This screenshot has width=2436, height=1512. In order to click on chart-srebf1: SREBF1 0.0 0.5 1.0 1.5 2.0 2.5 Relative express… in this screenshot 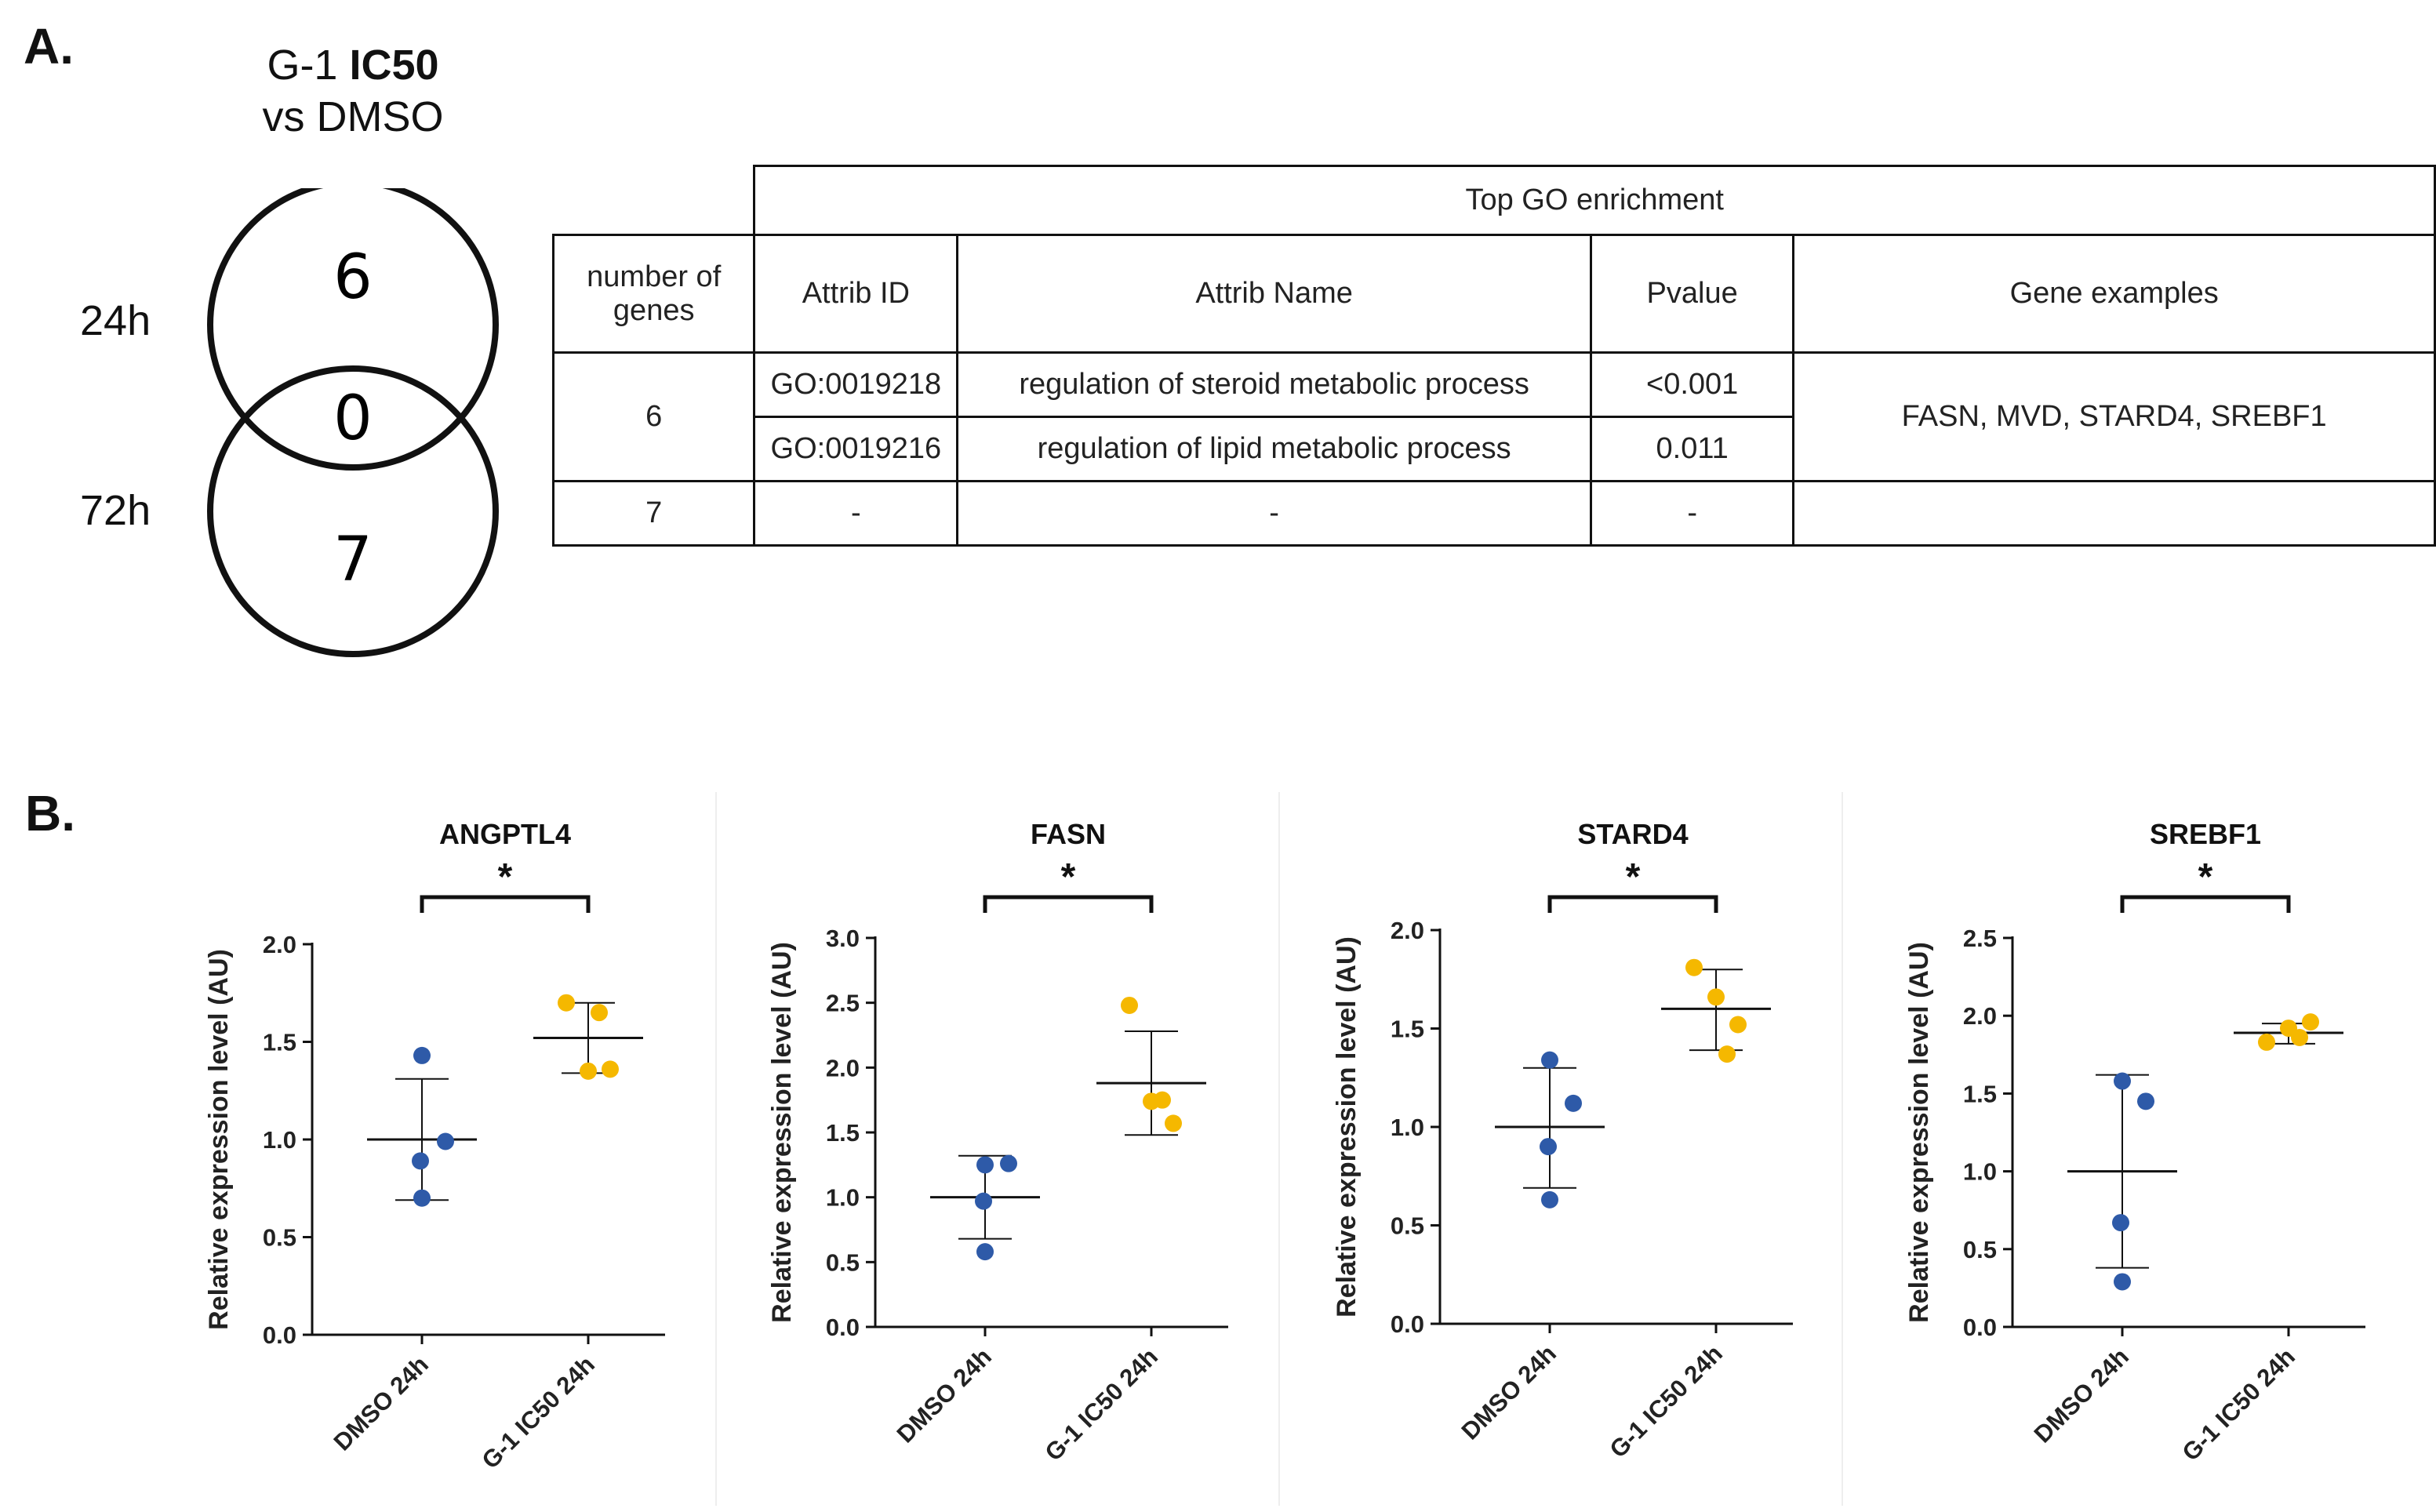, I will do `click(2134, 1142)`.